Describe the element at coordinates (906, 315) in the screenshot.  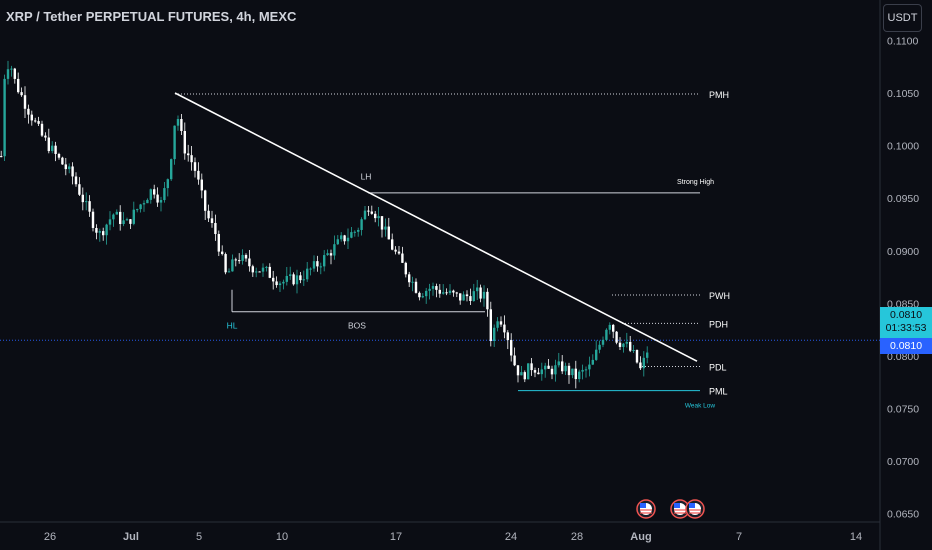
I see `last-price-value: 0.0810` at that location.